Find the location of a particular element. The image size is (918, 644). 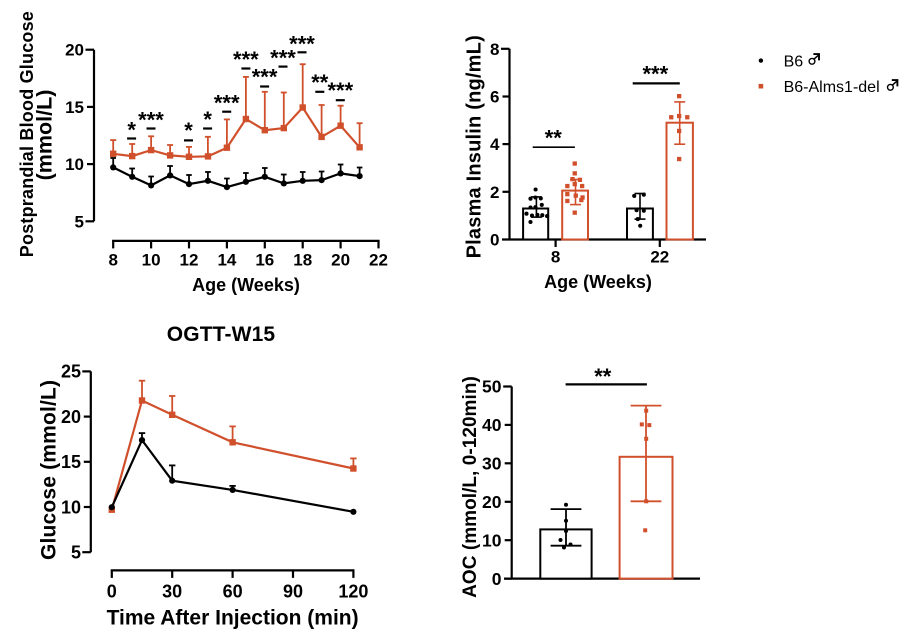

svg-text: 50 is located at coordinates (492, 387).